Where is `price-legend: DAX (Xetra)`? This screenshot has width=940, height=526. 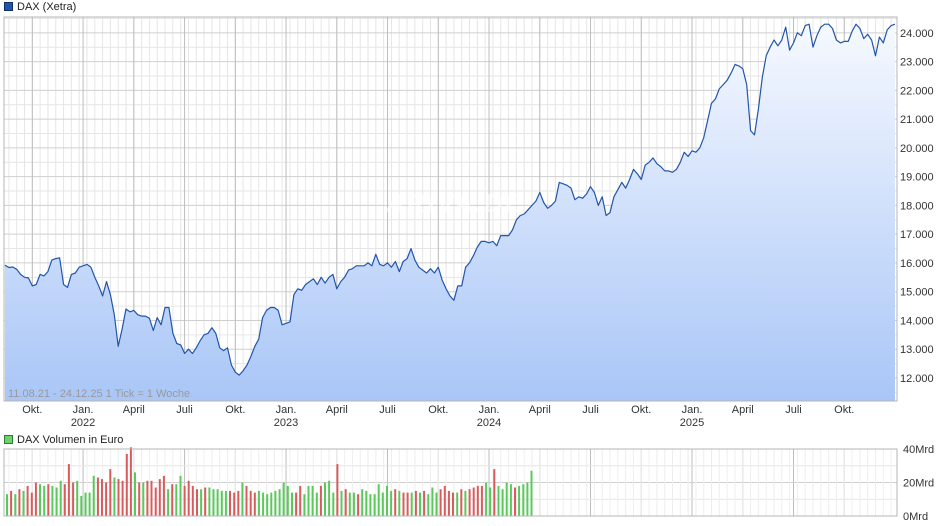 price-legend: DAX (Xetra) is located at coordinates (40, 6).